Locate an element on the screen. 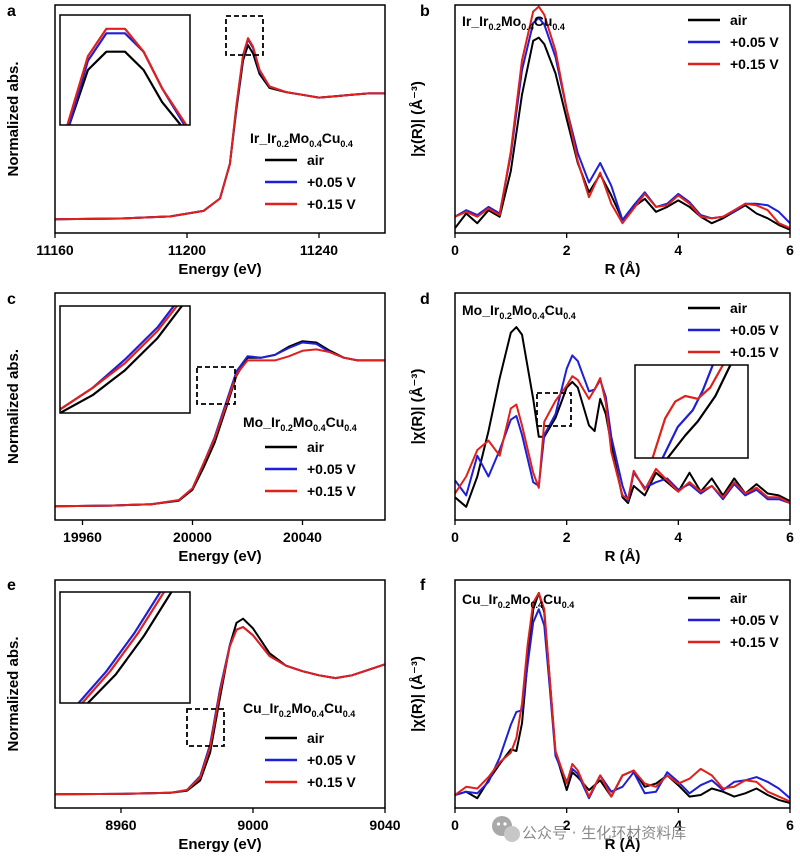 This screenshot has width=800, height=857. wechat-icon is located at coordinates (506, 829).